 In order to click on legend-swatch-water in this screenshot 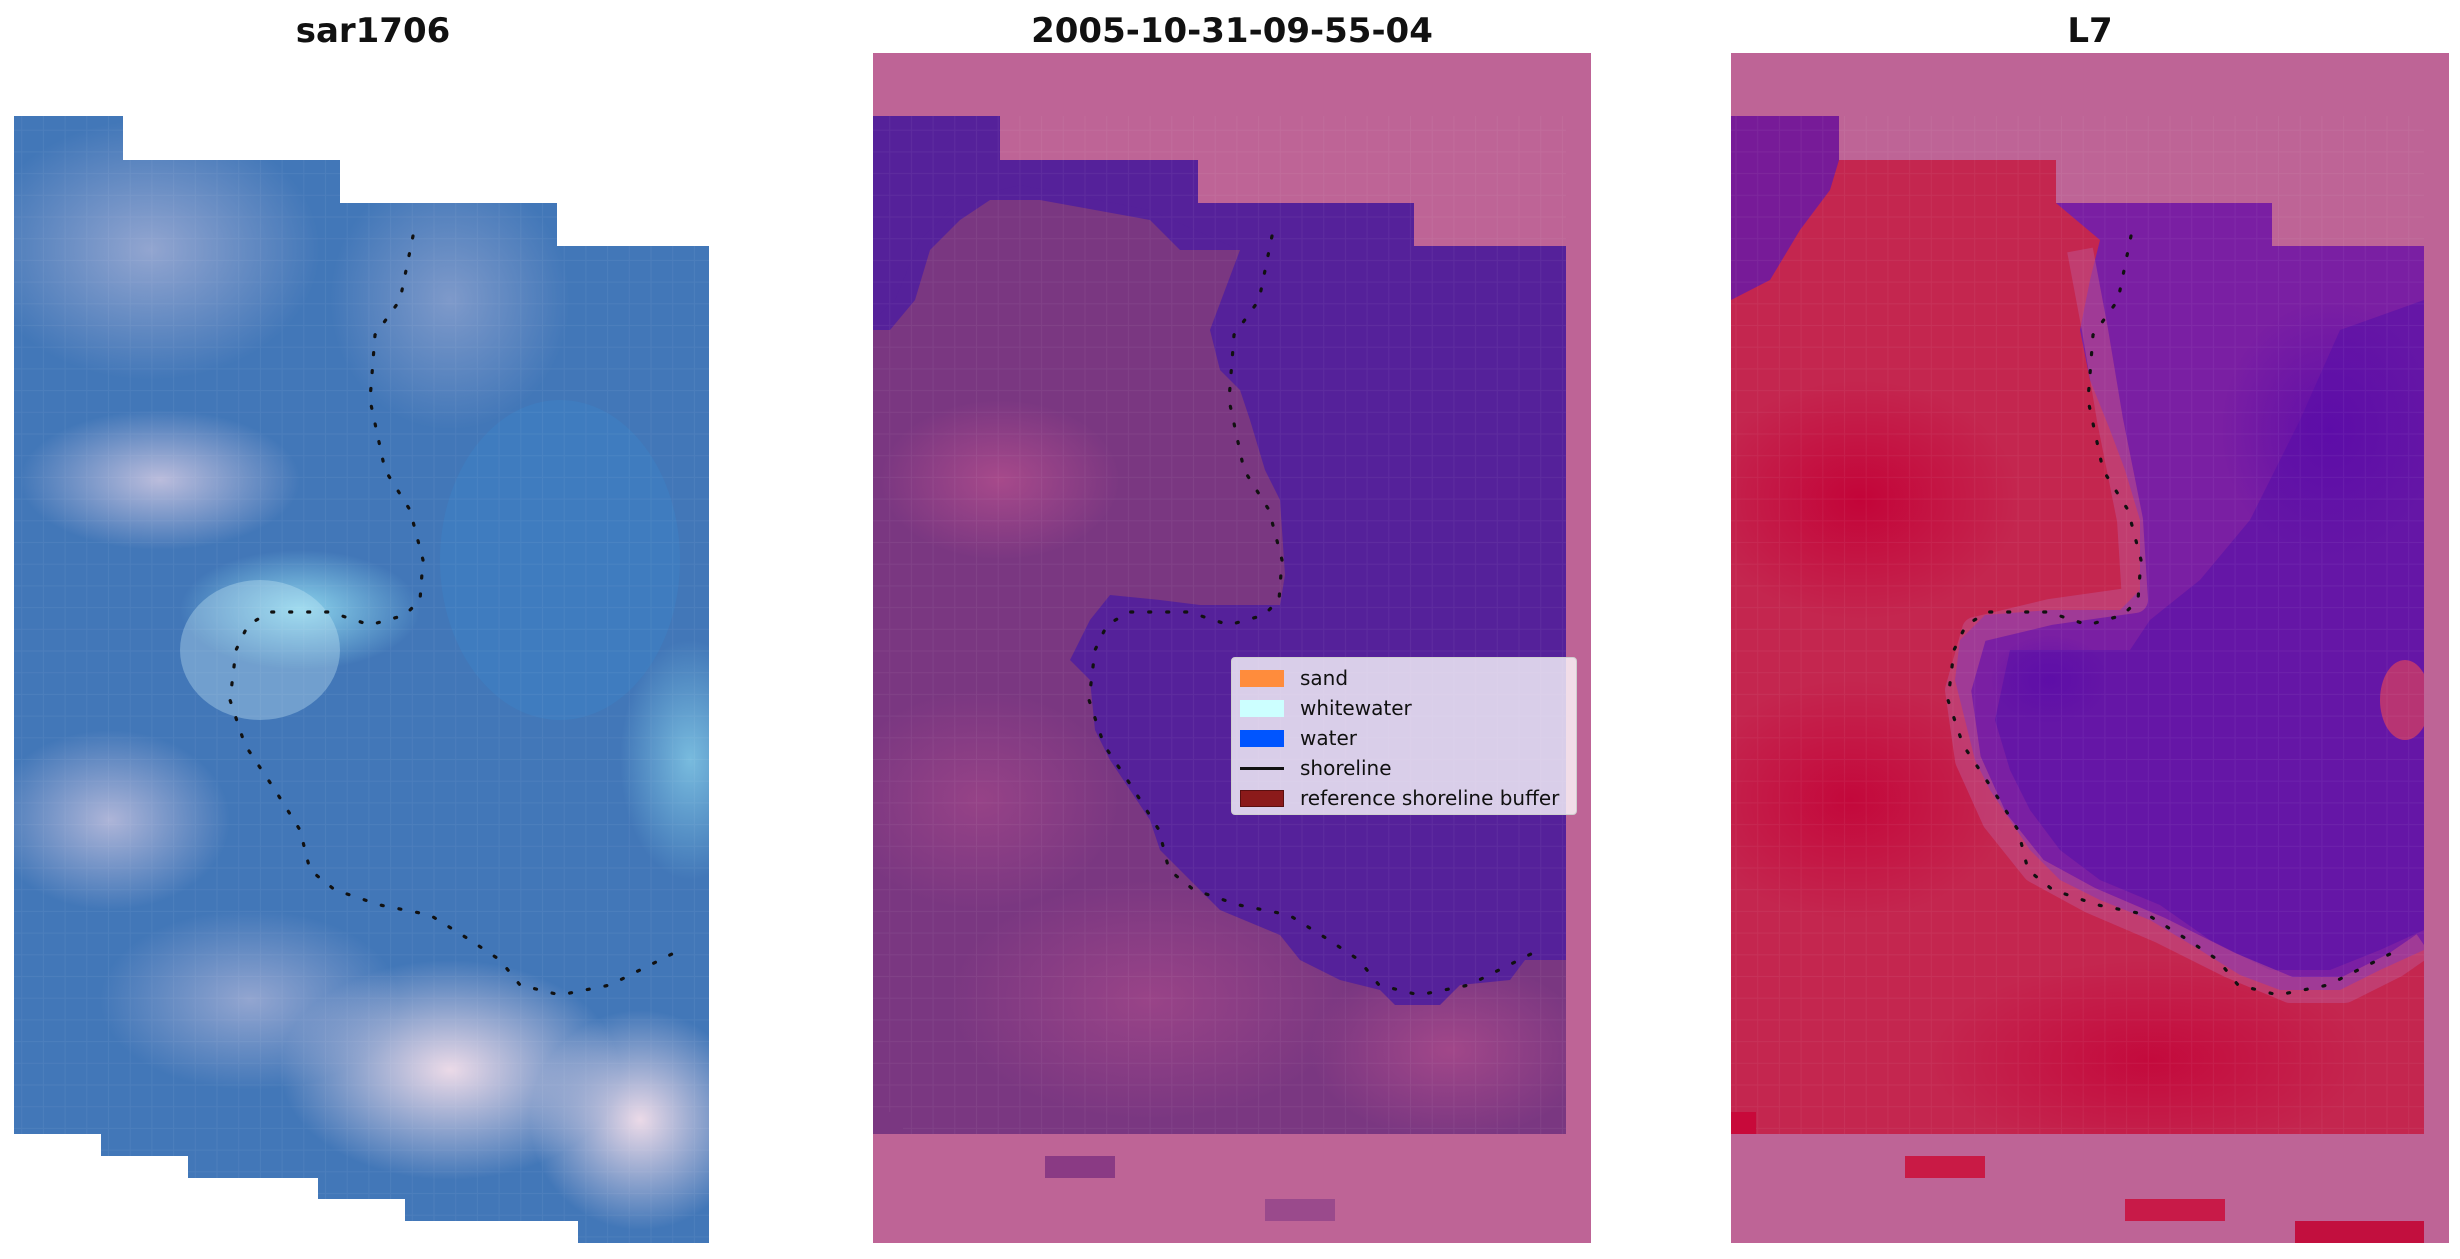, I will do `click(1262, 738)`.